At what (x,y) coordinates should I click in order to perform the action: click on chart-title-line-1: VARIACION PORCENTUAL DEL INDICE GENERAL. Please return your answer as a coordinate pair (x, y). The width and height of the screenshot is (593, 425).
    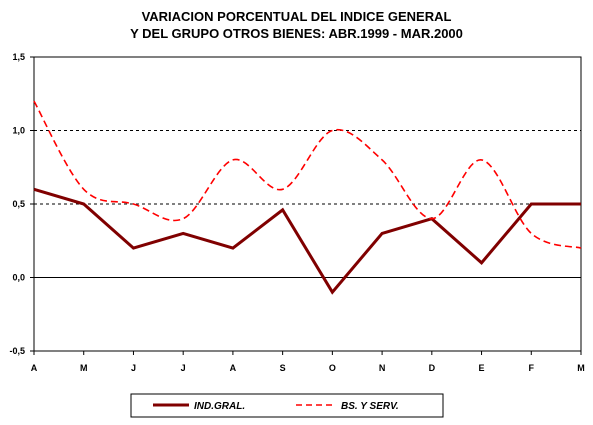
    Looking at the image, I should click on (296, 16).